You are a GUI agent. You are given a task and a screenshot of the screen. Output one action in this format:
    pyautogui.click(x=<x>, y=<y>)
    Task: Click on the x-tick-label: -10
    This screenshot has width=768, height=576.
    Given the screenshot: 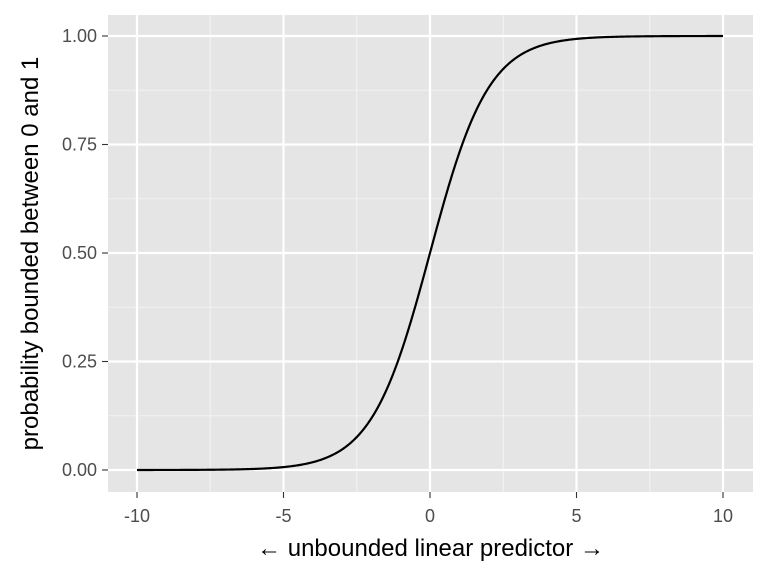 What is the action you would take?
    pyautogui.click(x=137, y=516)
    